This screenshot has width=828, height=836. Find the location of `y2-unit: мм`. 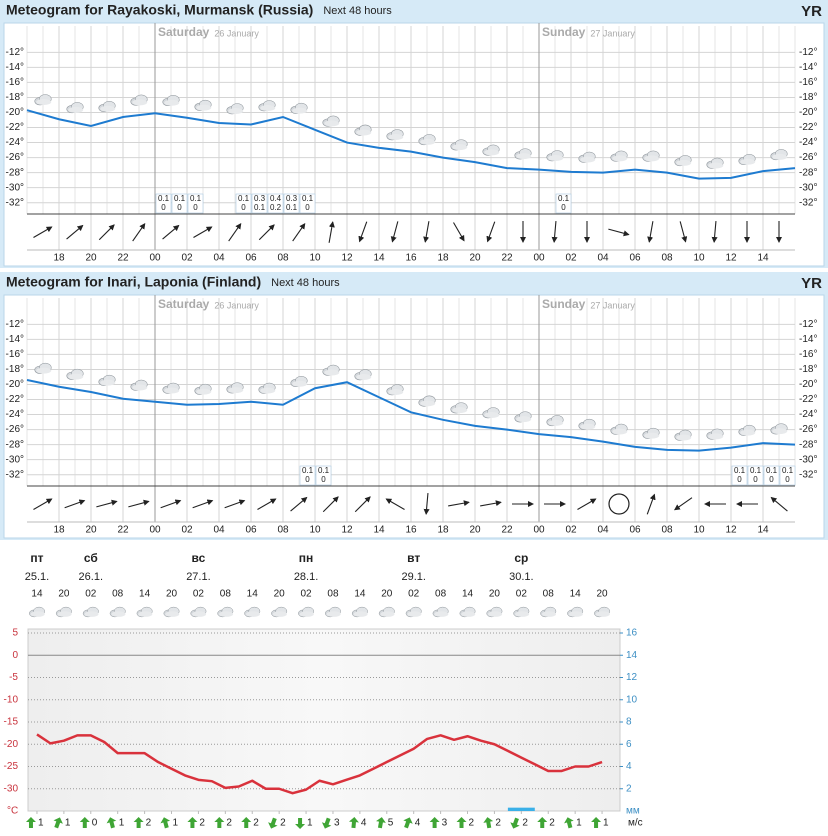

y2-unit: мм is located at coordinates (633, 811).